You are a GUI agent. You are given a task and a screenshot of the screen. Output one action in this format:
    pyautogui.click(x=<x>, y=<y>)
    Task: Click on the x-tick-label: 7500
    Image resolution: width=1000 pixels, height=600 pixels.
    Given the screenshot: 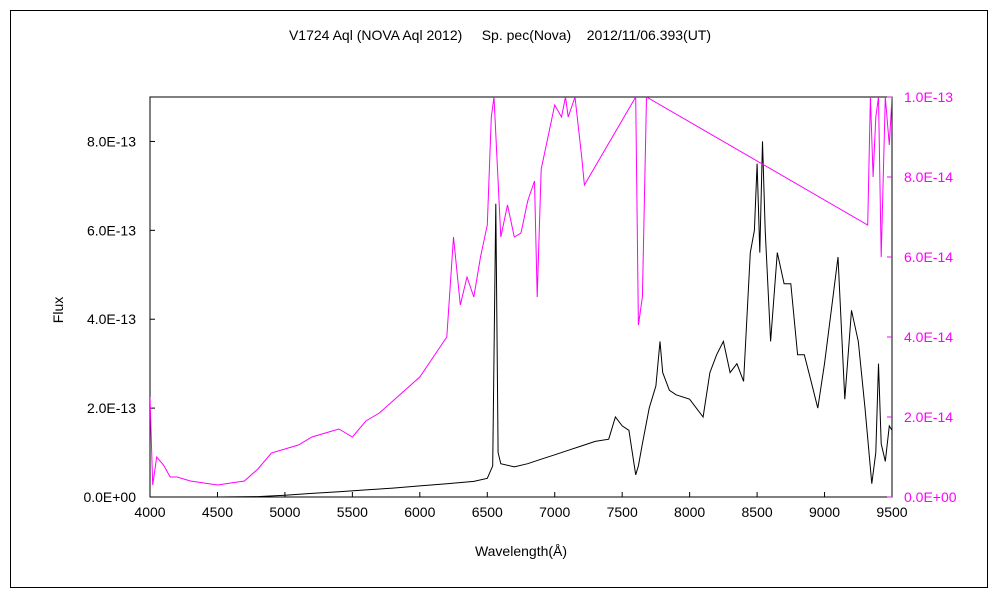 What is the action you would take?
    pyautogui.click(x=622, y=512)
    